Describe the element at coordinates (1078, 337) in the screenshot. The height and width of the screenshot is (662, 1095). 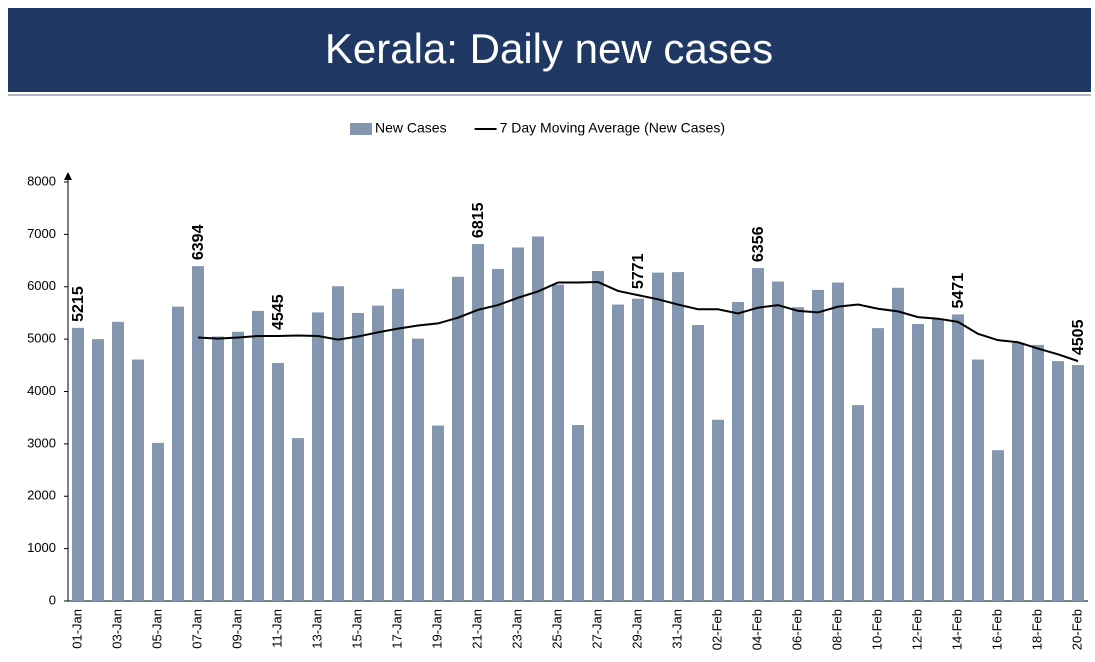
I see `data-label: 4505` at that location.